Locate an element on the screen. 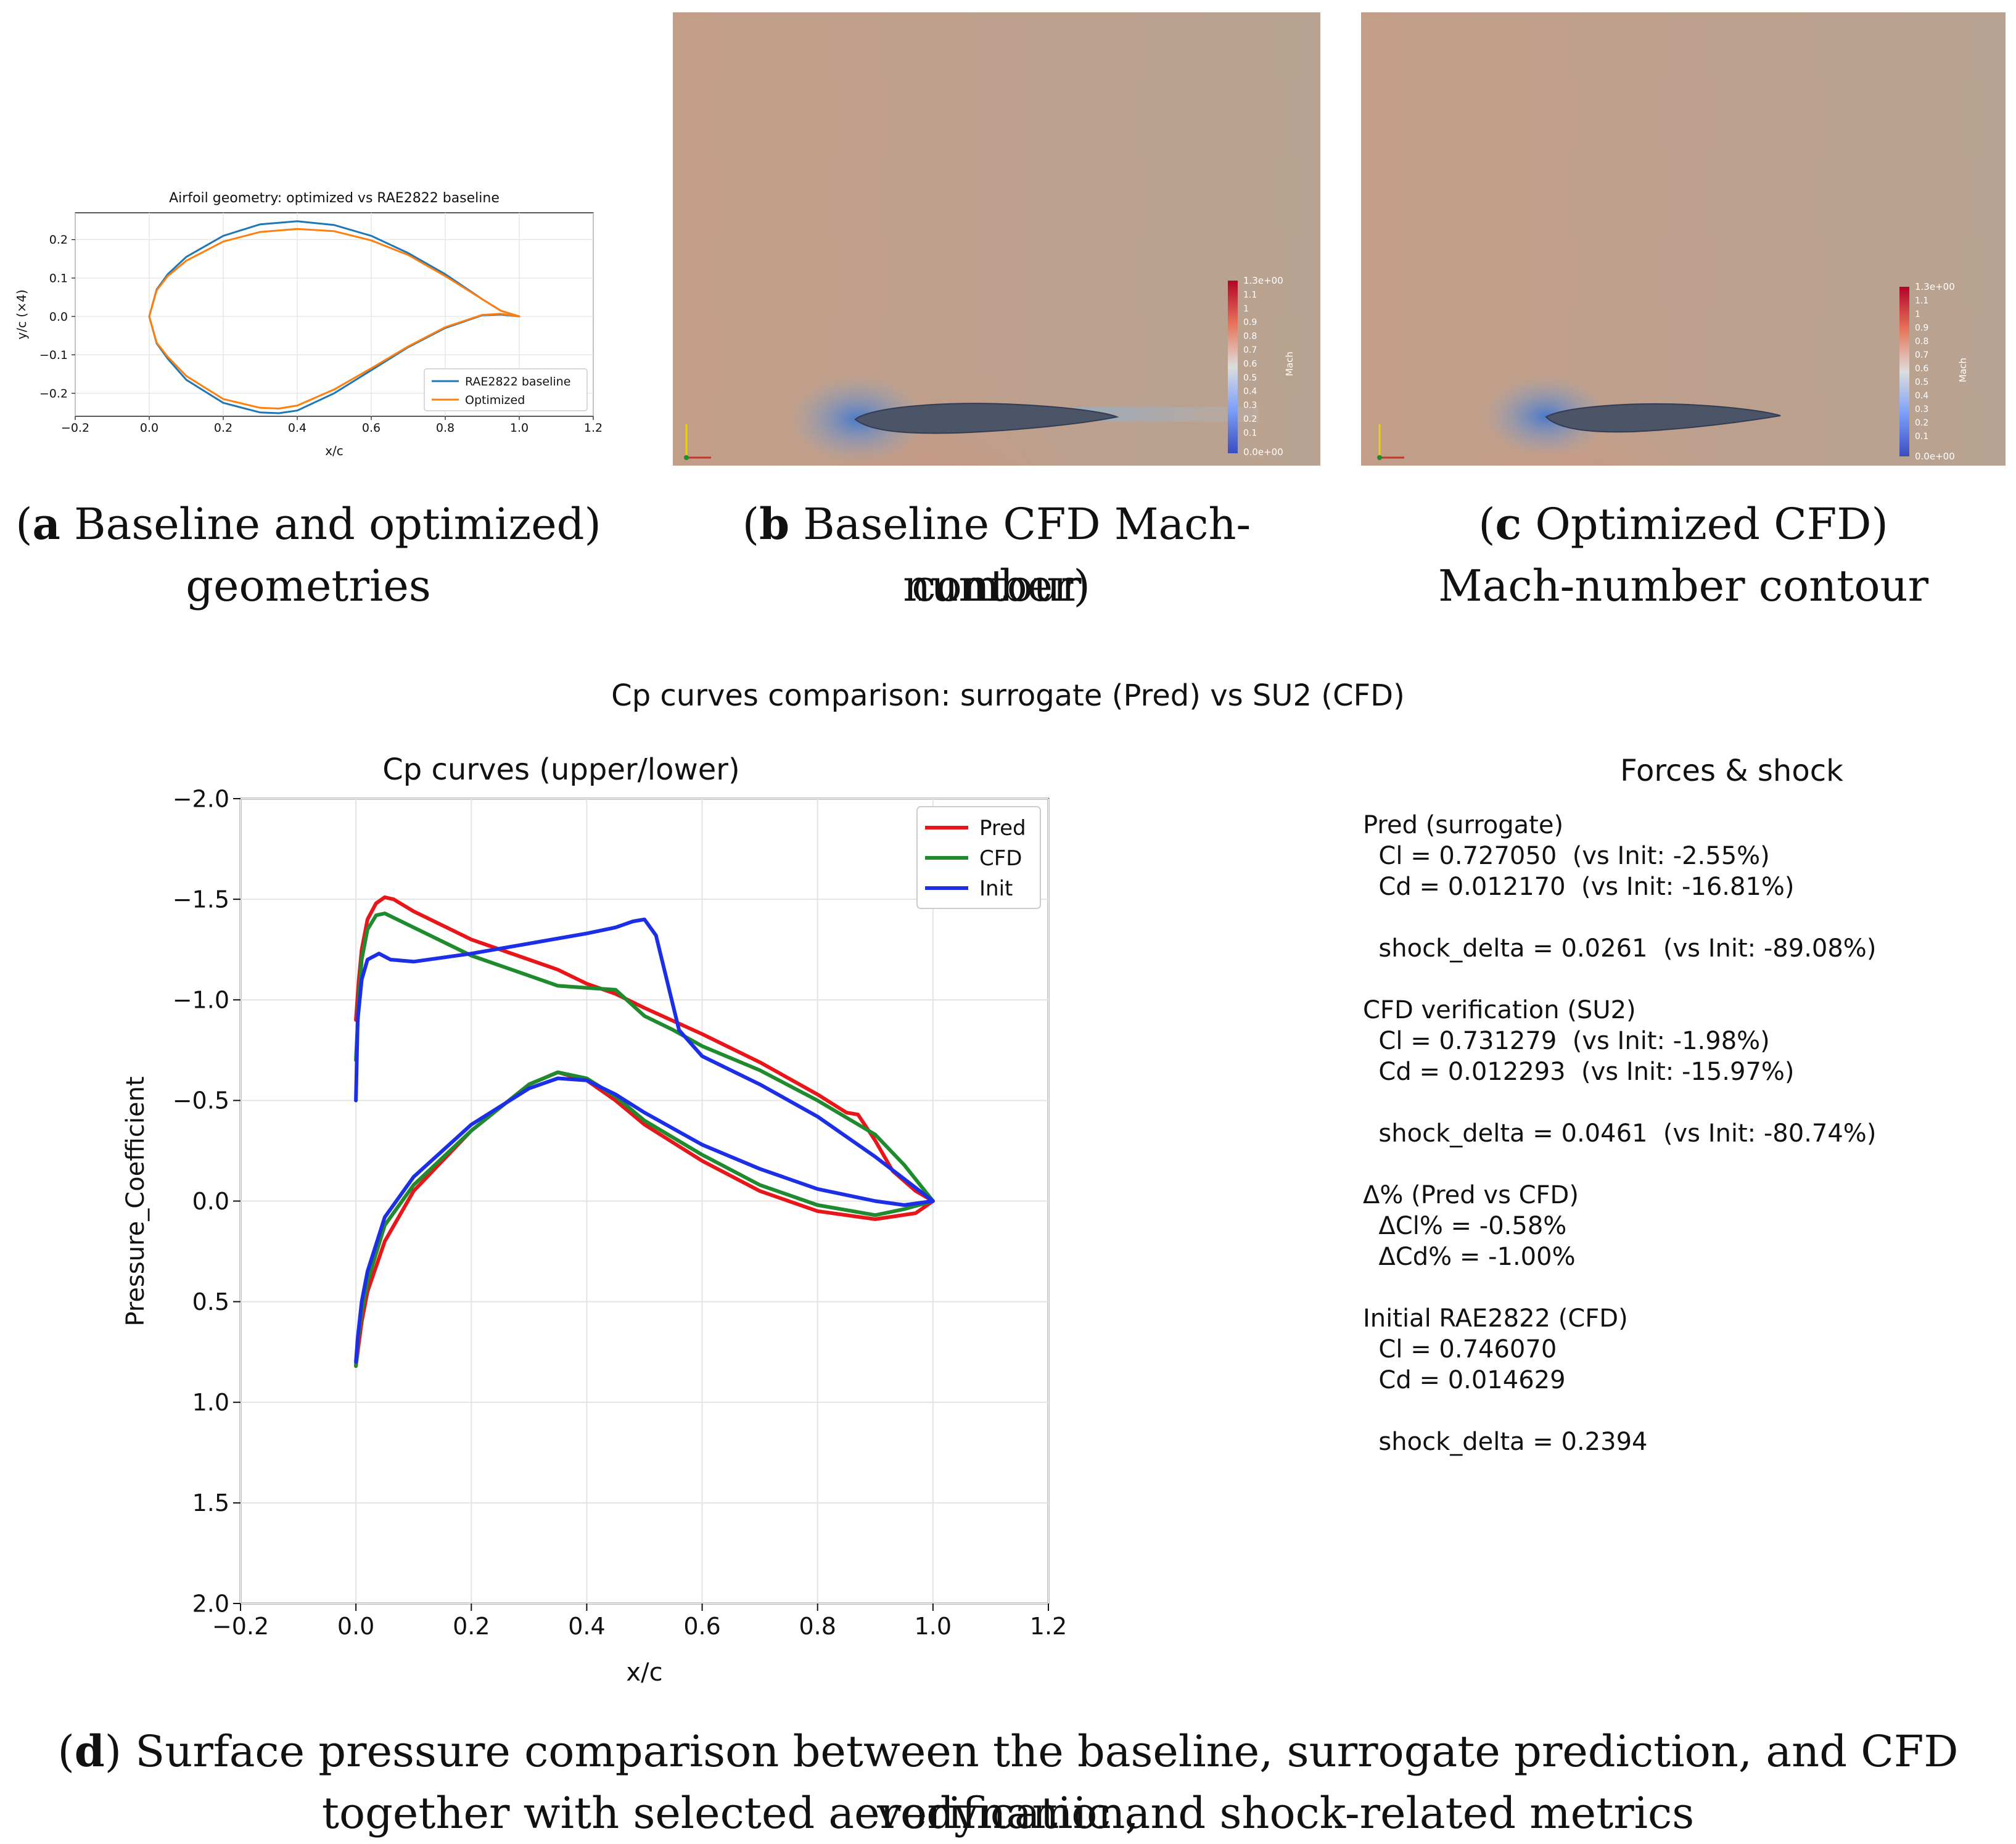 This screenshot has height=1844, width=2016. y-tick-label: −0.1 is located at coordinates (53, 355).